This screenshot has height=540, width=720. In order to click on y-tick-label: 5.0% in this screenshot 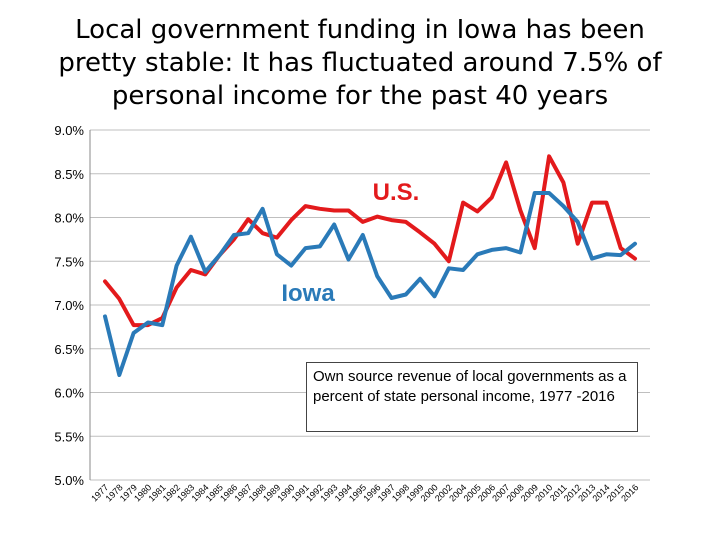, I will do `click(69, 480)`.